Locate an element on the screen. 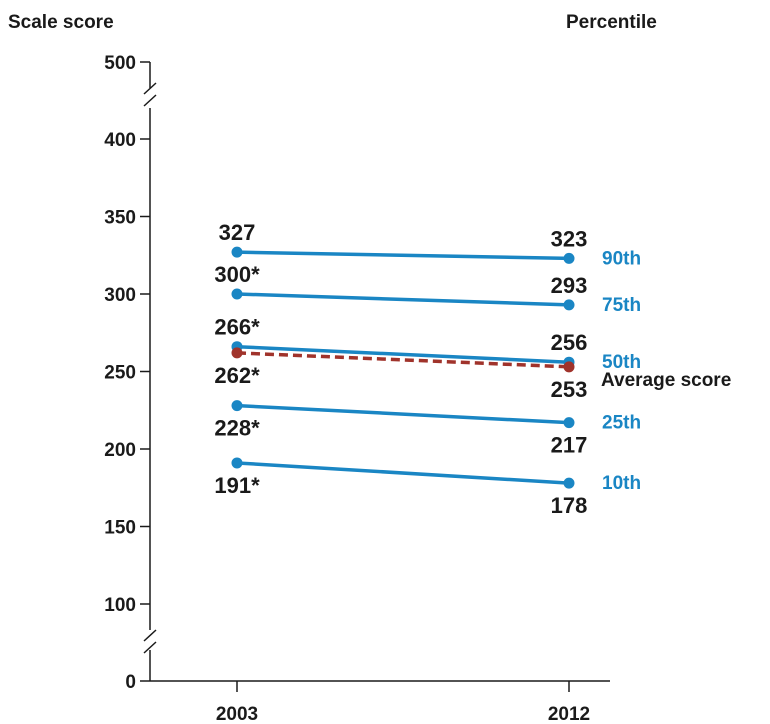 The image size is (770, 724). series-label-75th: 75th is located at coordinates (621, 305).